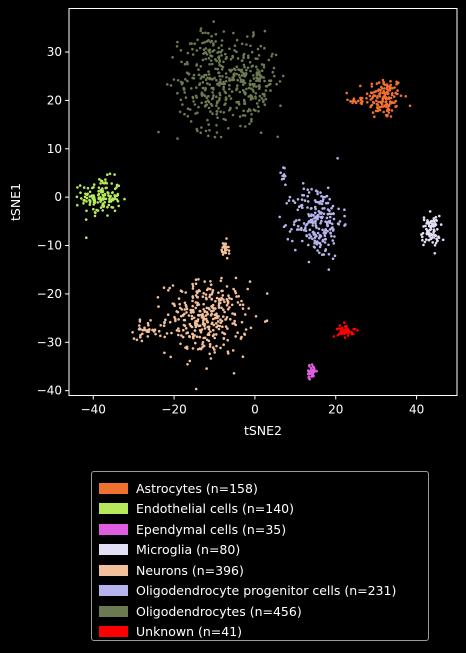 This screenshot has height=653, width=466. Describe the element at coordinates (263, 611) in the screenshot. I see `legend-item: Oligodendrocytes (n=456)` at that location.